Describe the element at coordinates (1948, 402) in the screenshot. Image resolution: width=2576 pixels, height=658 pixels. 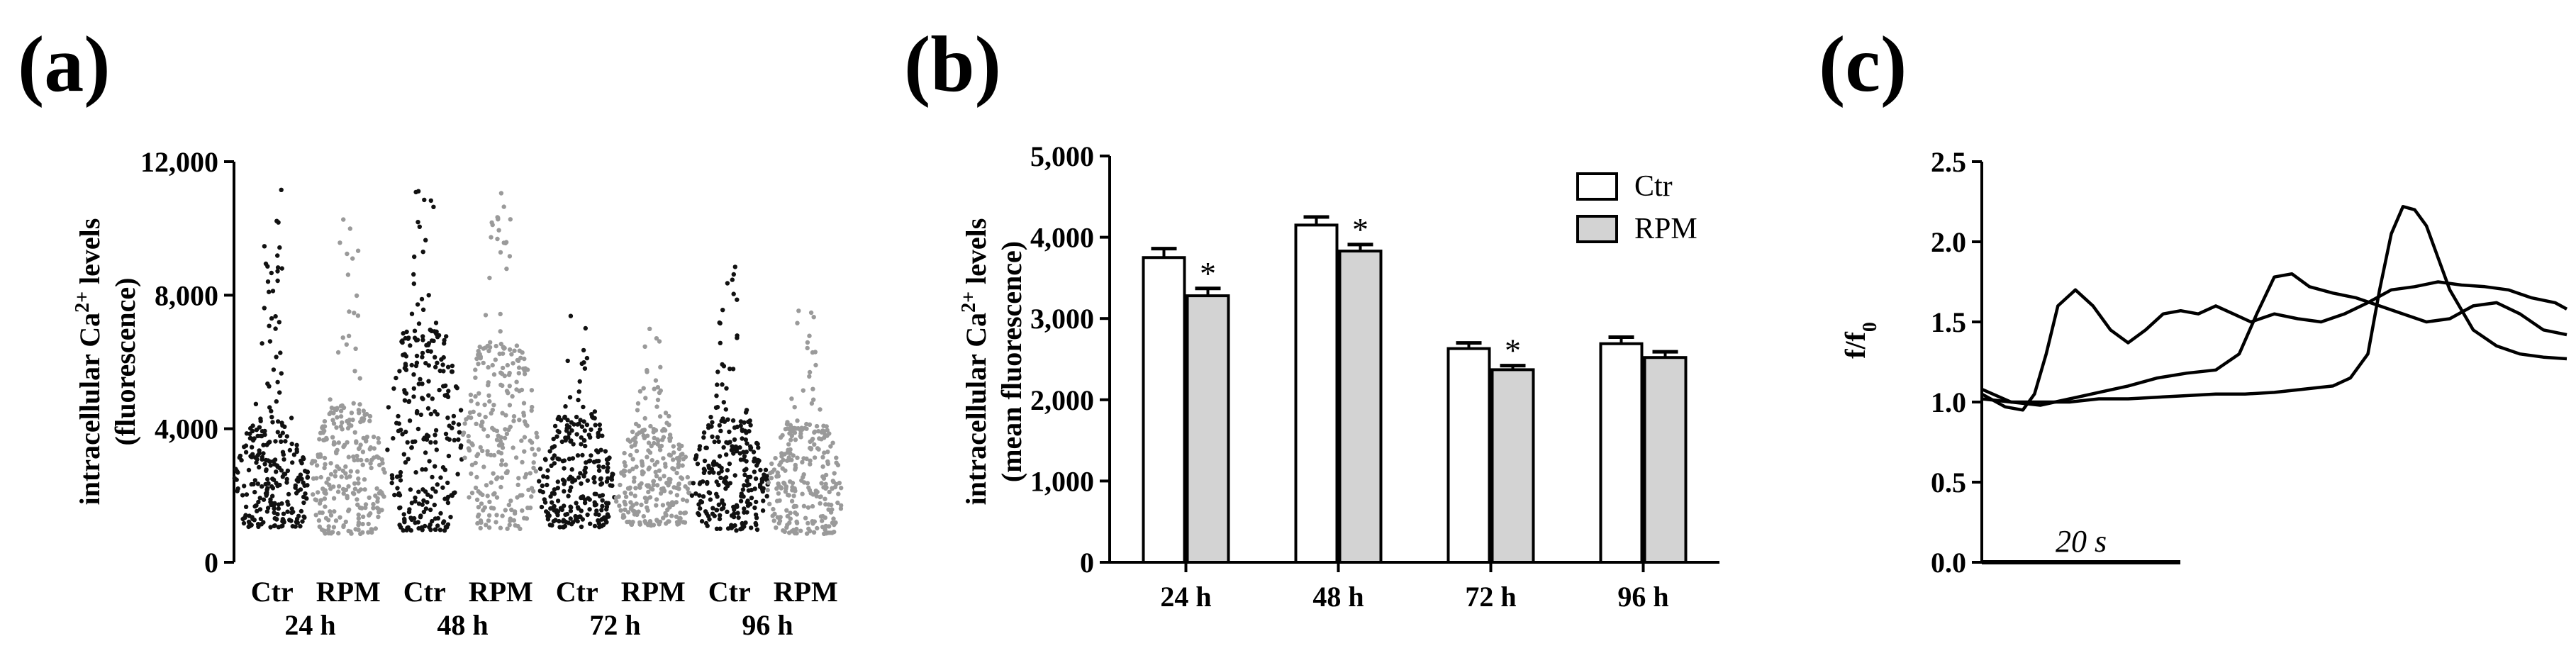
I see `panel-c-y-tick-label: 1.0` at that location.